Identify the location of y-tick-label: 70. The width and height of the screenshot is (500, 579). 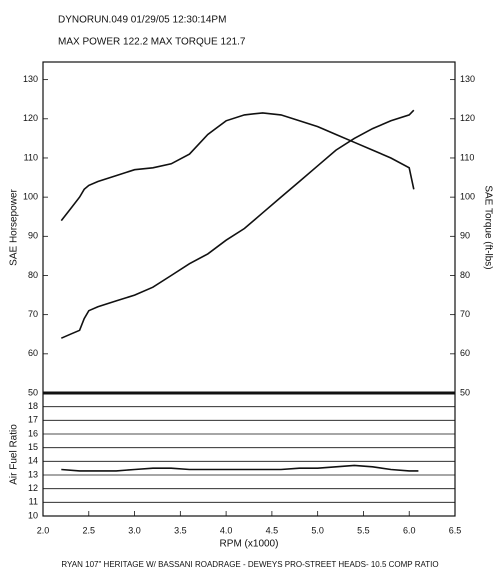
(33, 314).